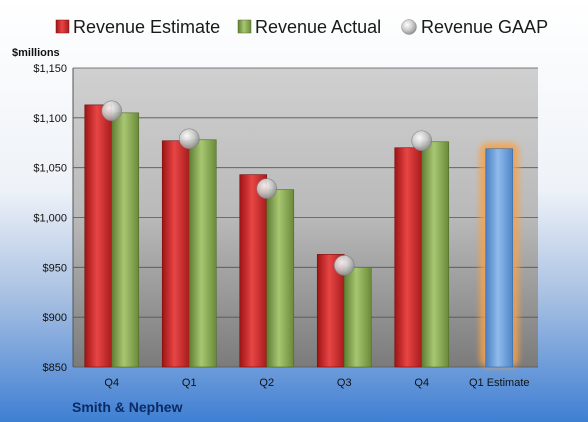  I want to click on y-tick-label: $1,150, so click(50, 69).